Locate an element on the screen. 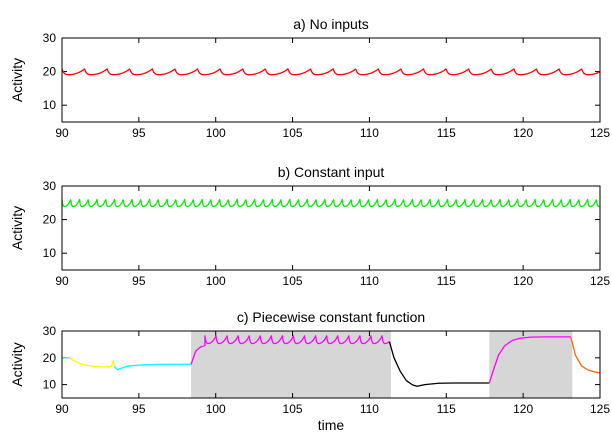 Image resolution: width=612 pixels, height=439 pixels. panel-title: c) Piecewise constant function is located at coordinates (331, 317).